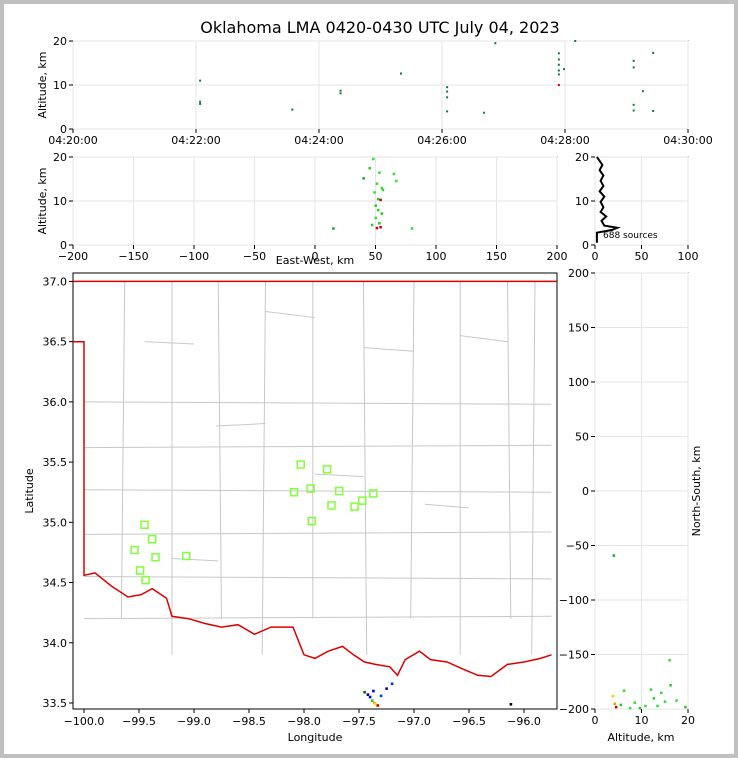 This screenshot has height=758, width=738. Describe the element at coordinates (582, 437) in the screenshot. I see `northsouth-ytick-label: 50` at that location.